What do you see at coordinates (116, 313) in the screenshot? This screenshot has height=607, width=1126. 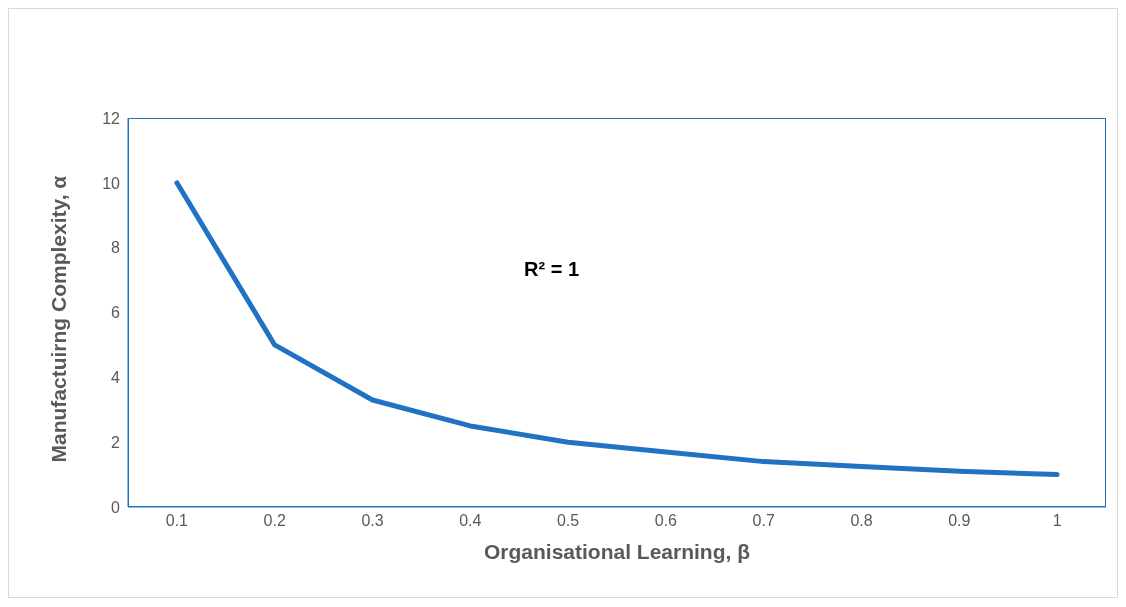 I see `y-tick-label: 6` at bounding box center [116, 313].